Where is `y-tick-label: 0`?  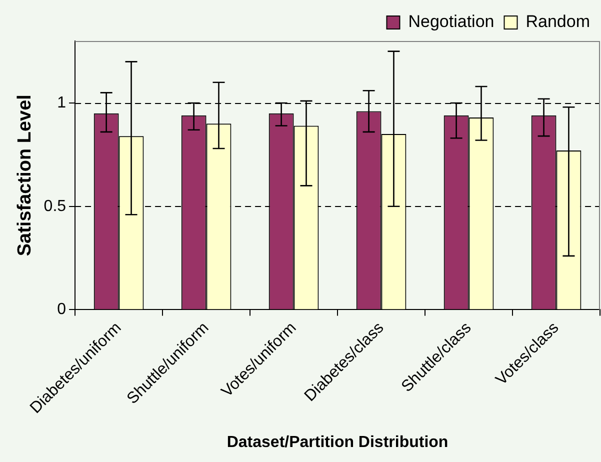
y-tick-label: 0 is located at coordinates (61, 309).